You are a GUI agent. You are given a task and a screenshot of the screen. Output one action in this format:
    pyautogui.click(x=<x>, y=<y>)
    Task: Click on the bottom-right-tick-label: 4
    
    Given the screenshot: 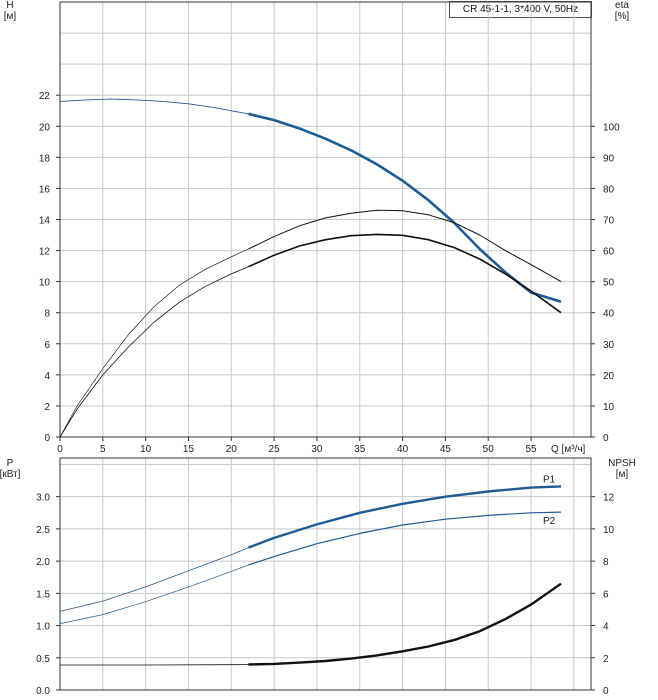 What is the action you would take?
    pyautogui.click(x=606, y=627)
    